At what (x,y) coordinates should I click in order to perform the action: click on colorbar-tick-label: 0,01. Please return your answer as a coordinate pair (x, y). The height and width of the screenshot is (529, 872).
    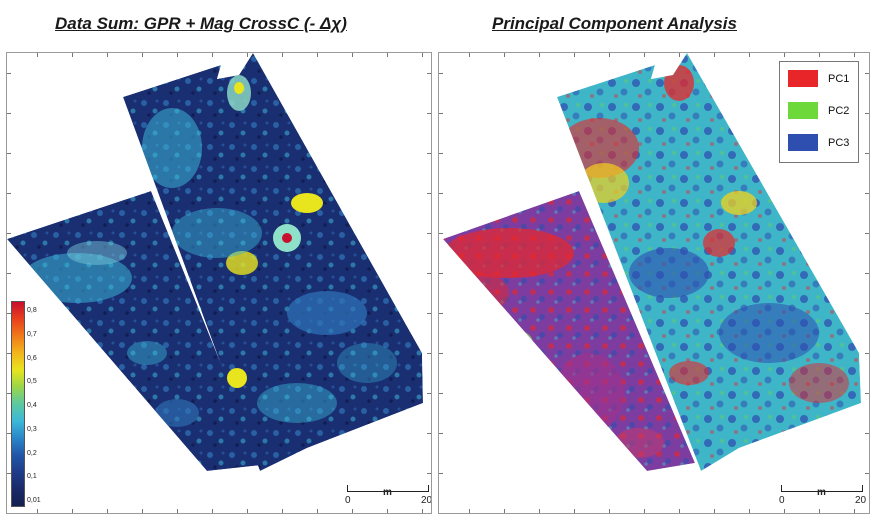
    Looking at the image, I should click on (34, 500).